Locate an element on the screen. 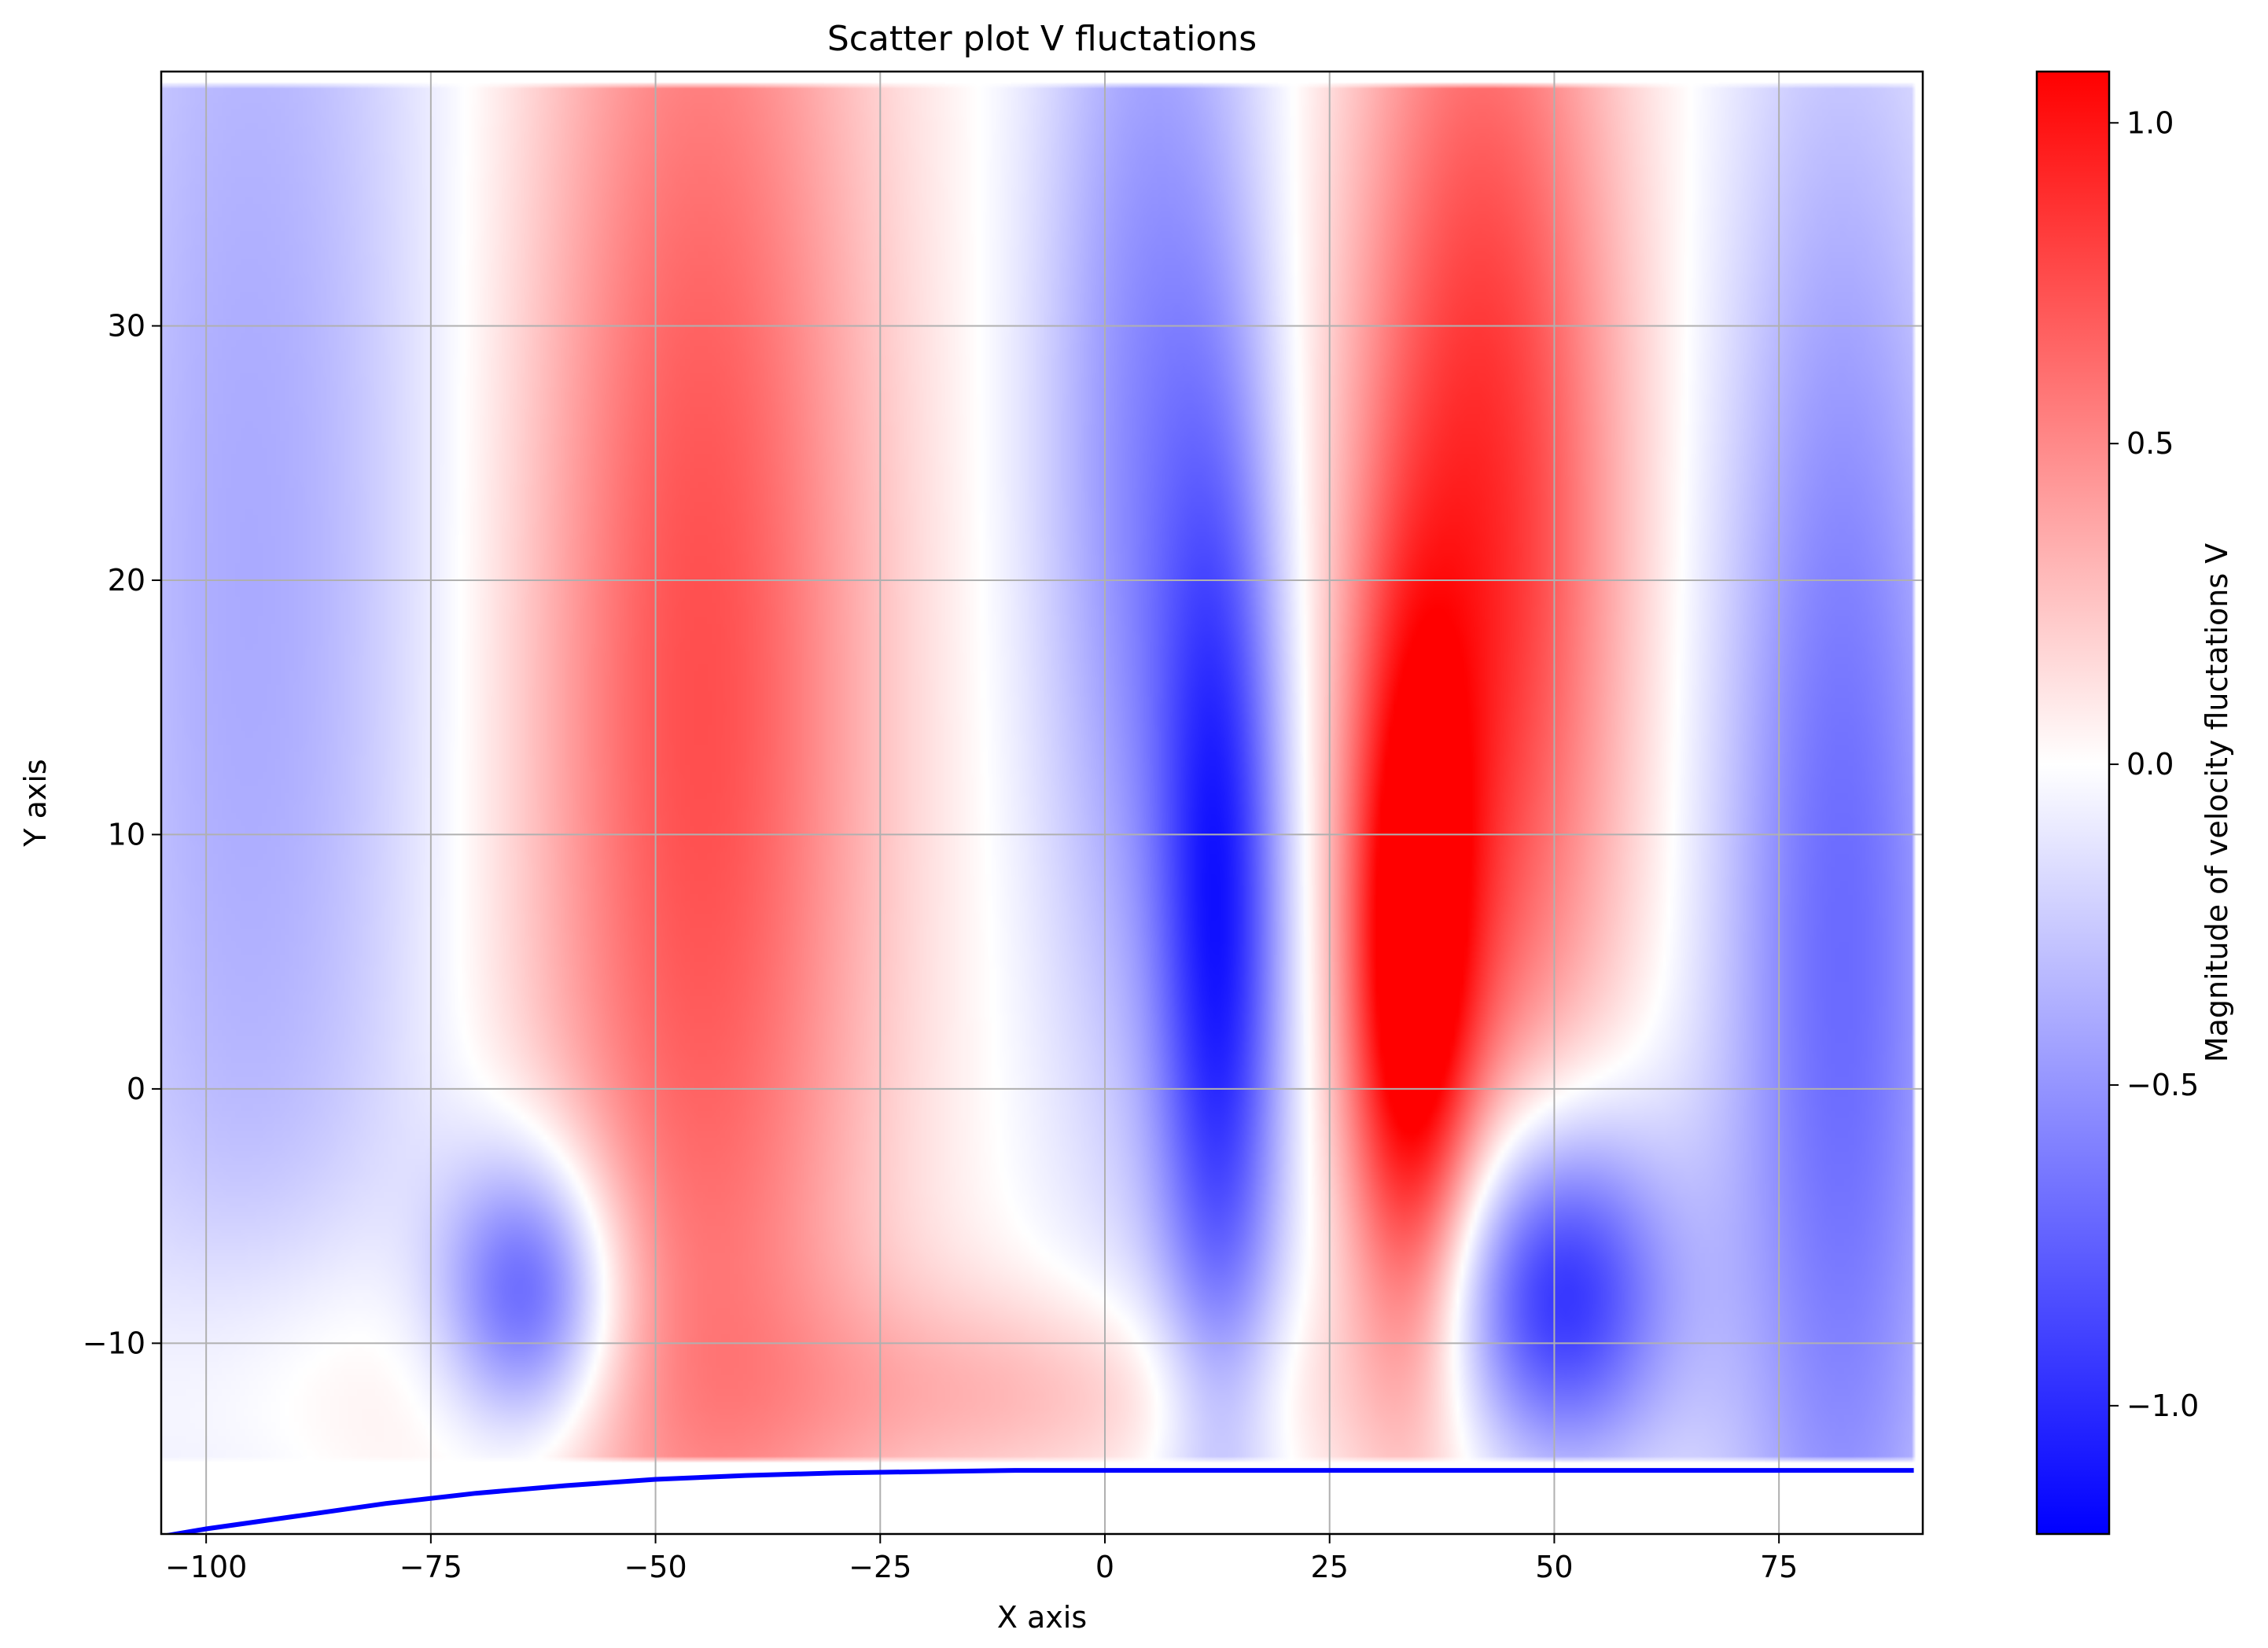  x-axis: −100 −75 −50 −25 0 25 50 75 is located at coordinates (982, 1559).